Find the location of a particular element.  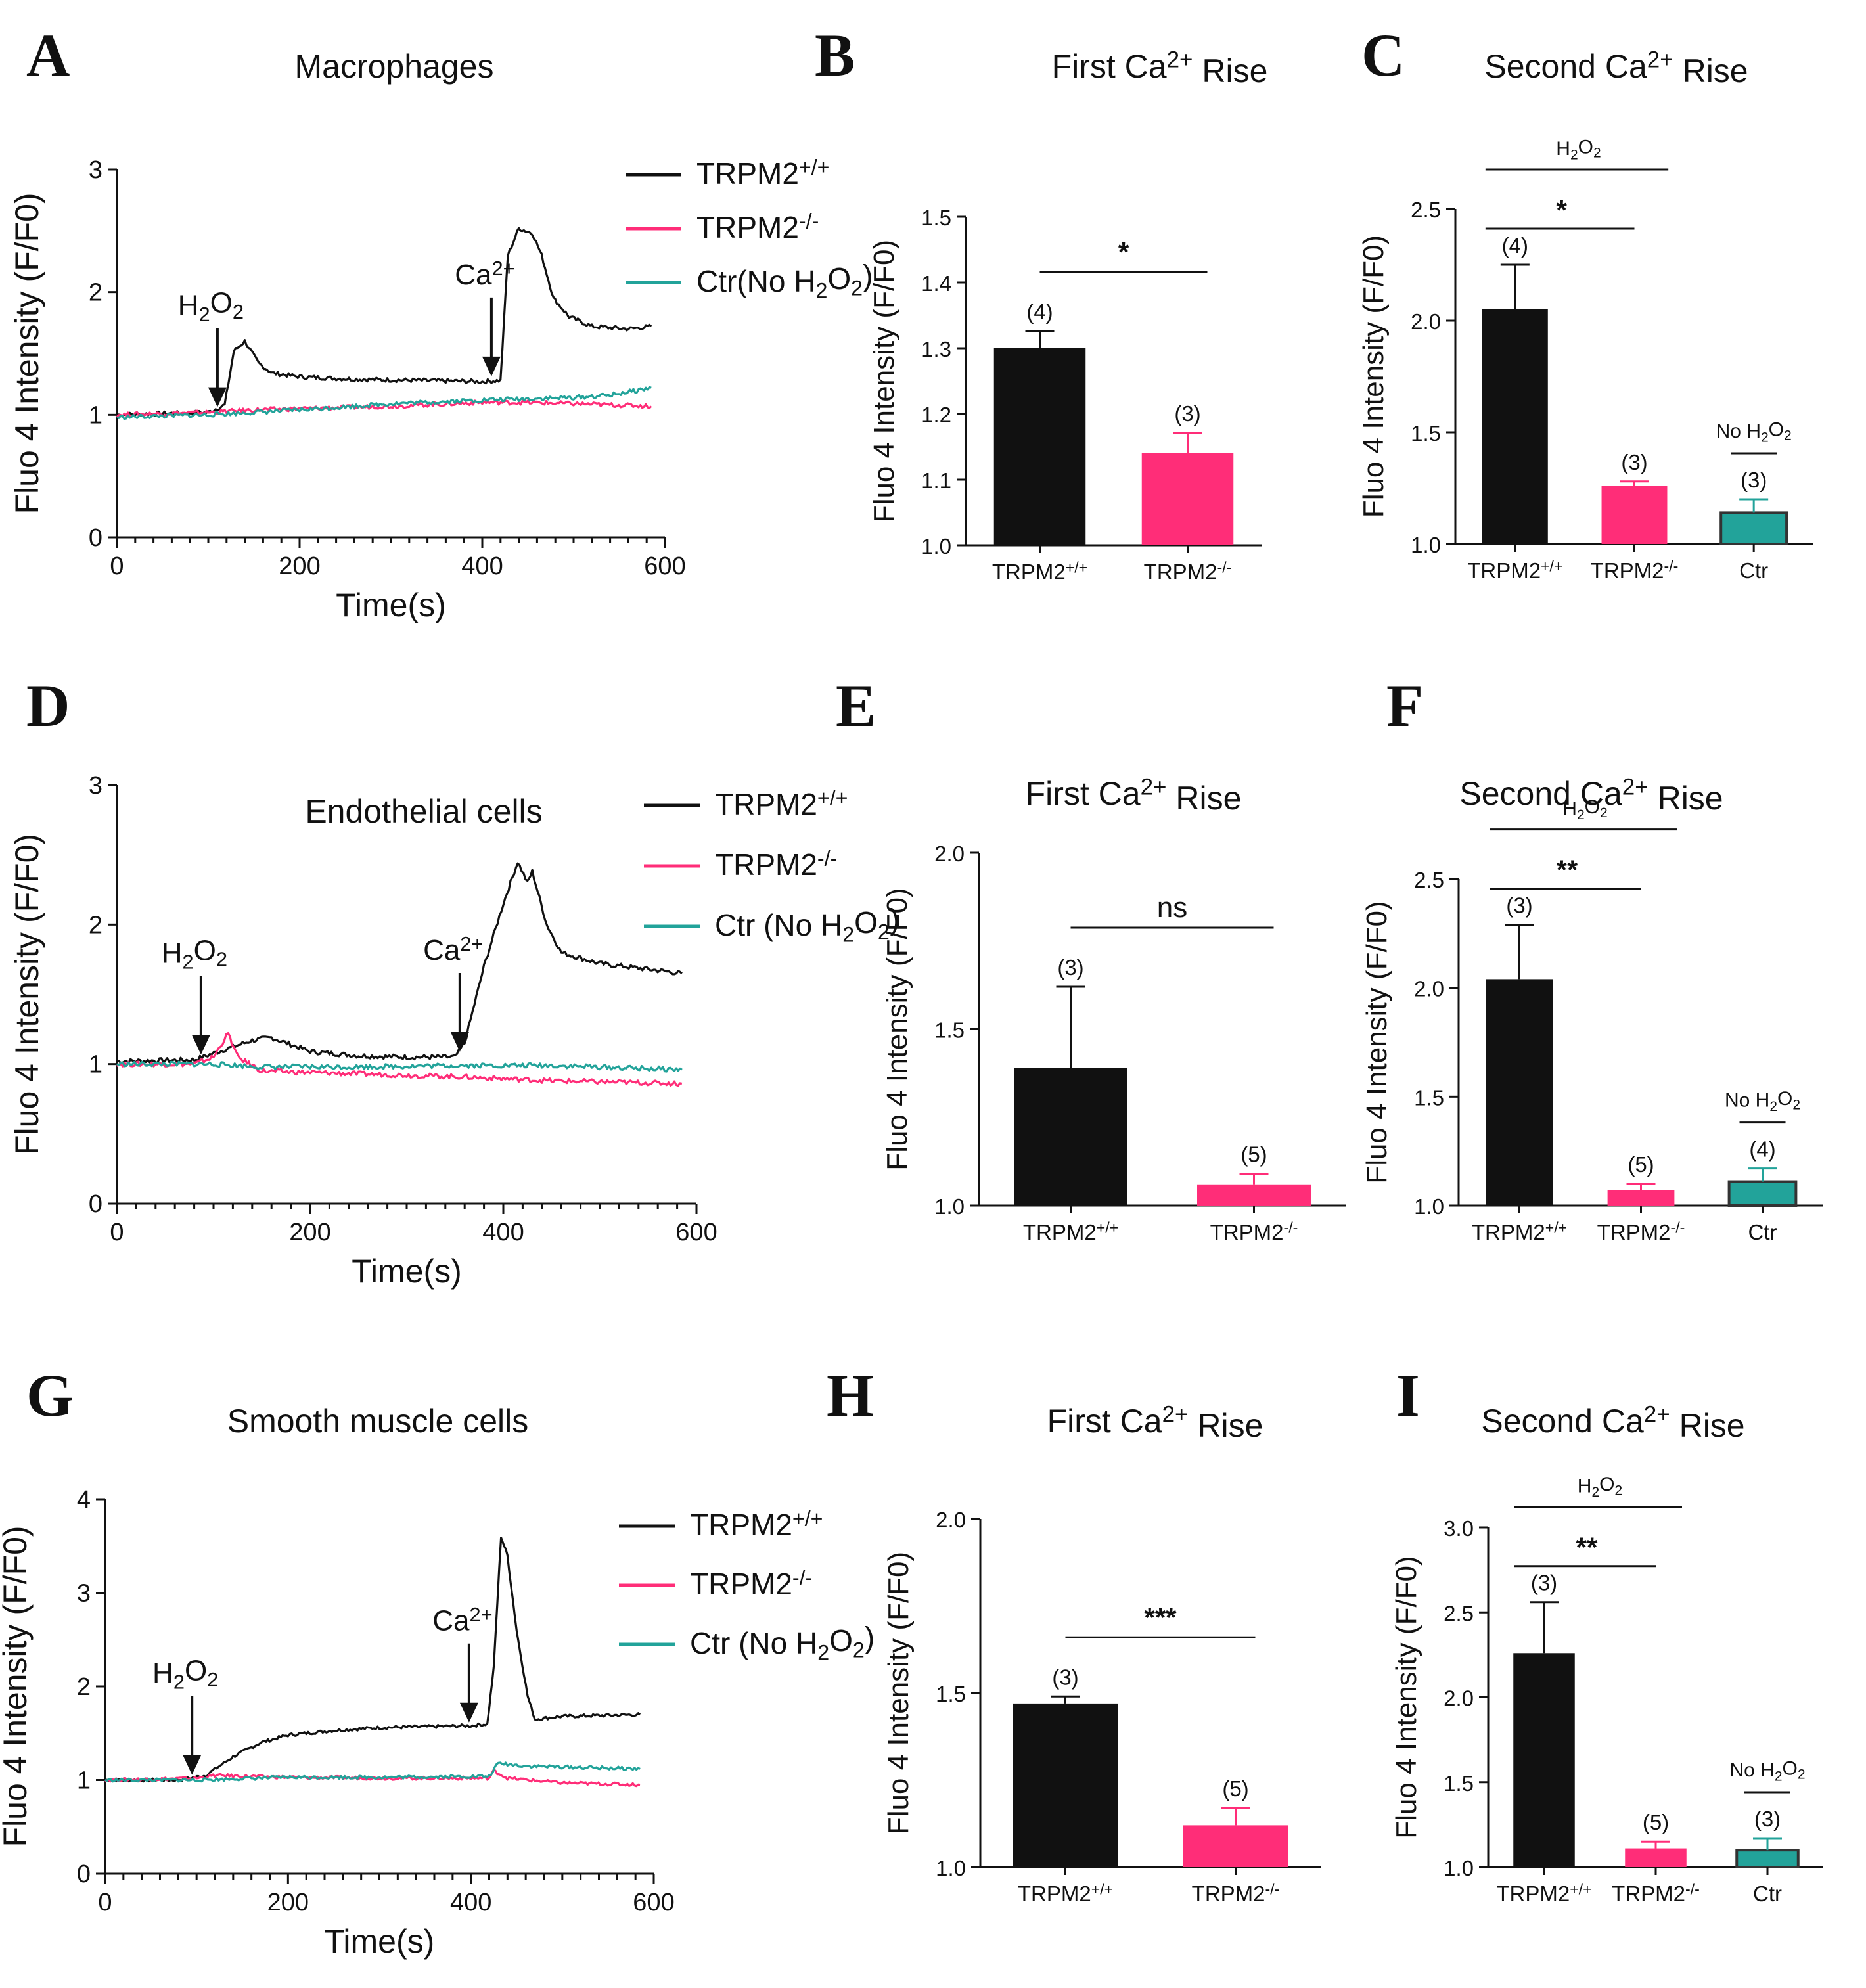

y-tick-label: 0 is located at coordinates (84, 1875).